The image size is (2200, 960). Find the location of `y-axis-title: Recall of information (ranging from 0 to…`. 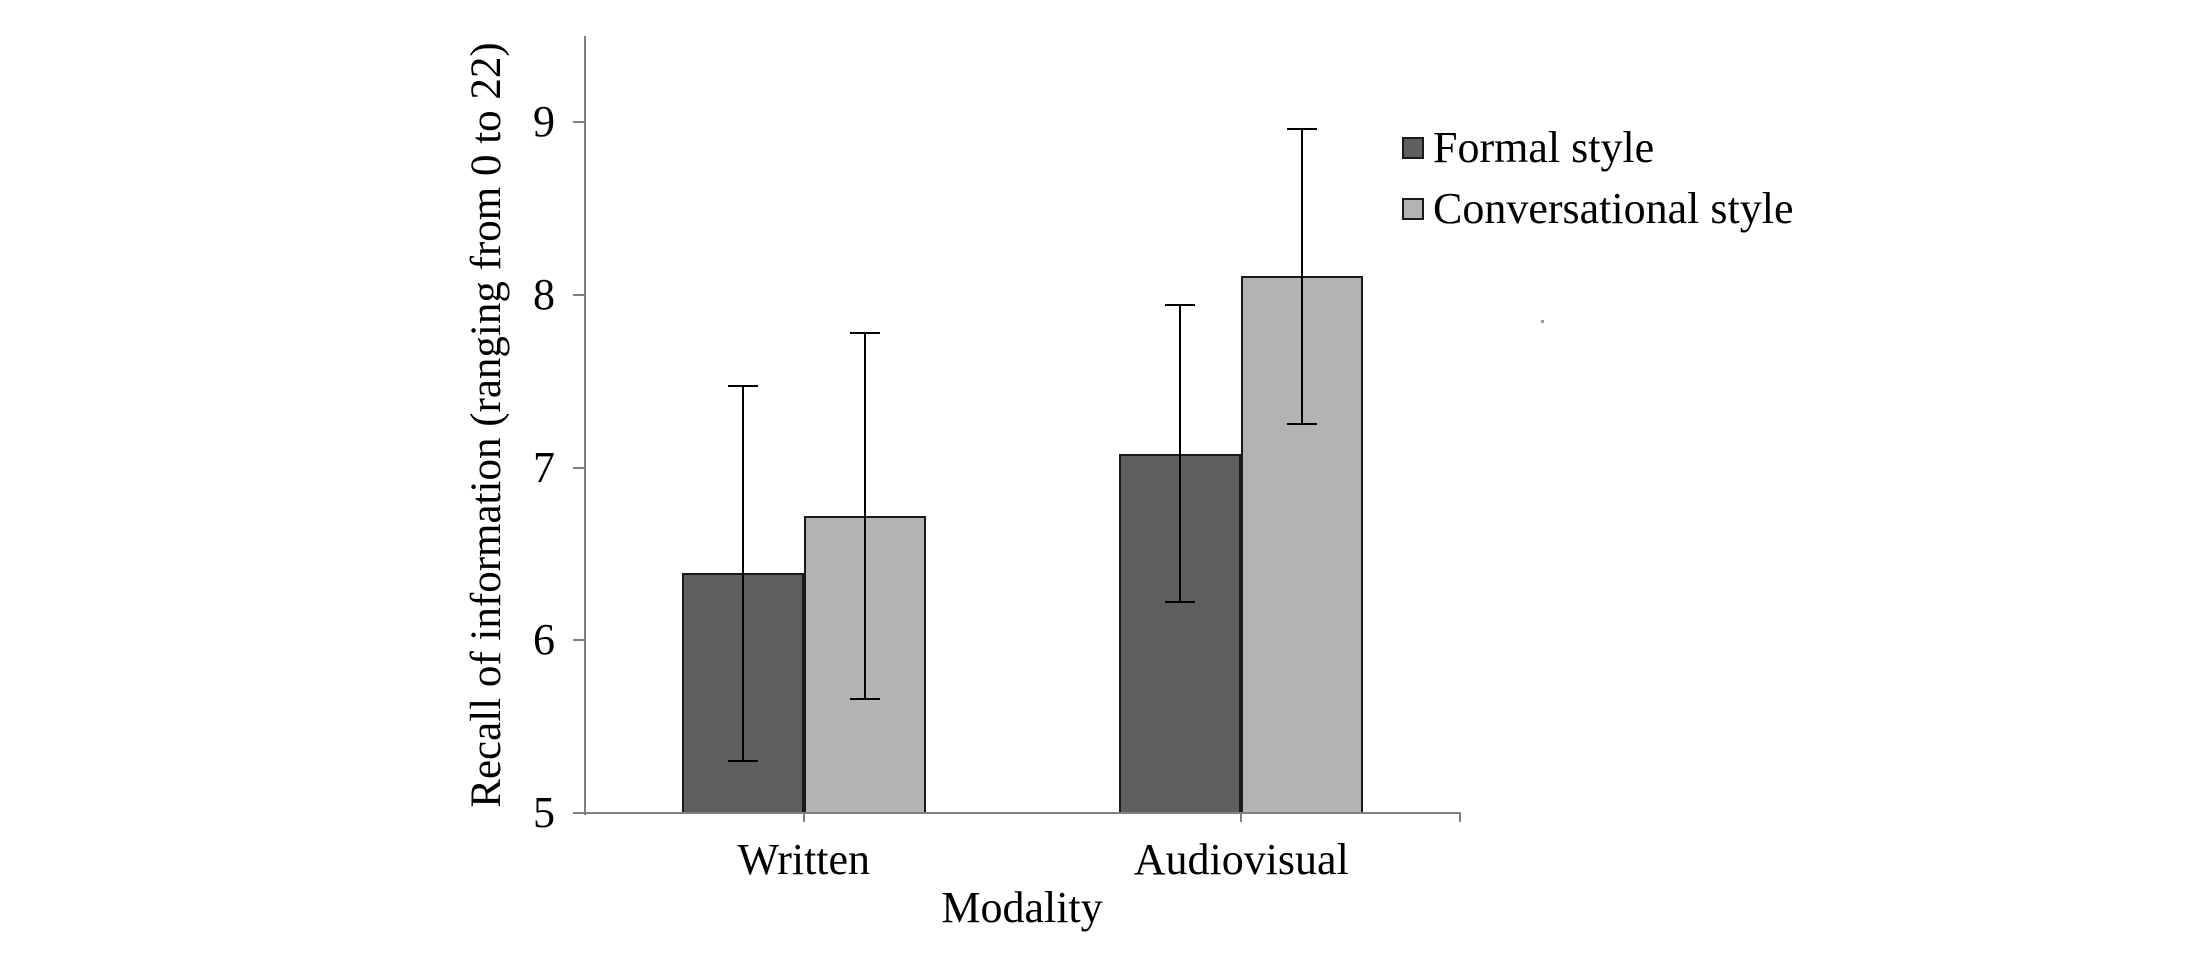

y-axis-title: Recall of information (ranging from 0 to… is located at coordinates (486, 425).